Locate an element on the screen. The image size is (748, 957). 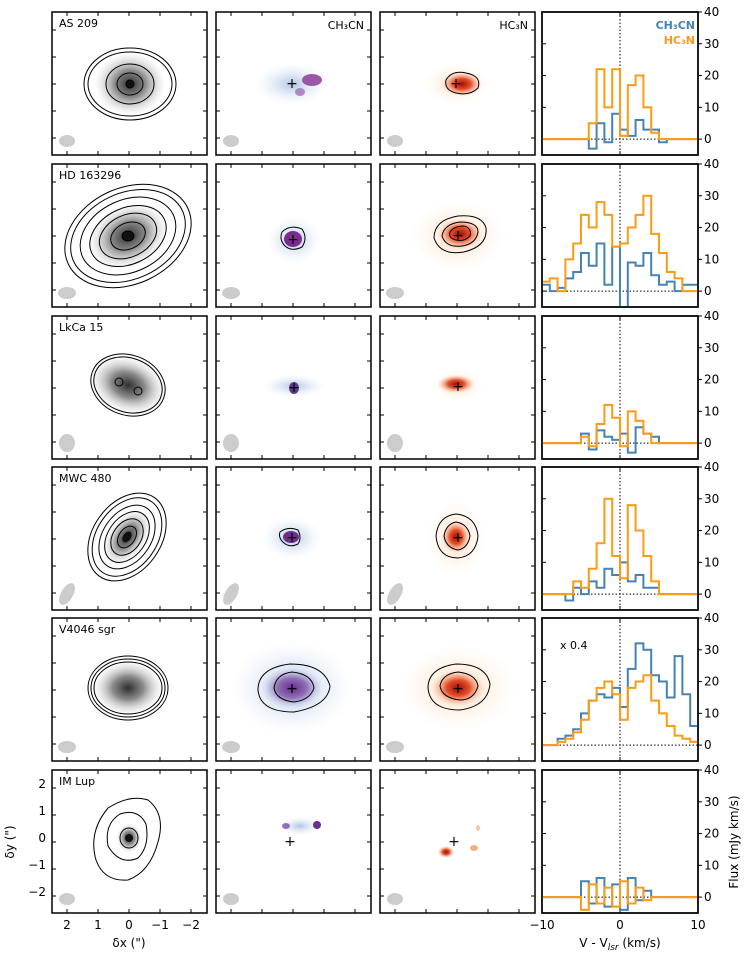
x-tick-label: −2 is located at coordinates (191, 925).